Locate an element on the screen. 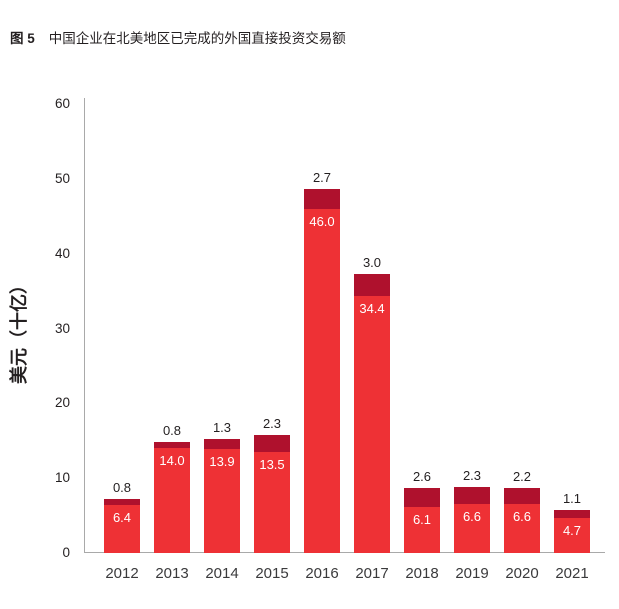 The image size is (619, 609). bar-2019-bottom-value: 6.6 is located at coordinates (472, 516).